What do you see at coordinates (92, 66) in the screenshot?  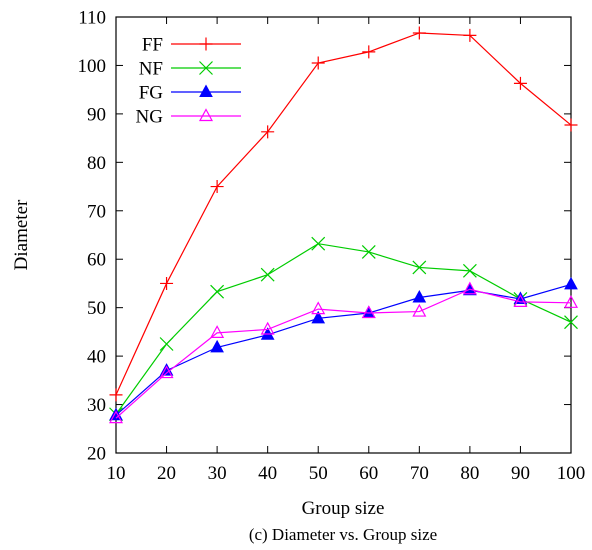 I see `y-tick-label: 100` at bounding box center [92, 66].